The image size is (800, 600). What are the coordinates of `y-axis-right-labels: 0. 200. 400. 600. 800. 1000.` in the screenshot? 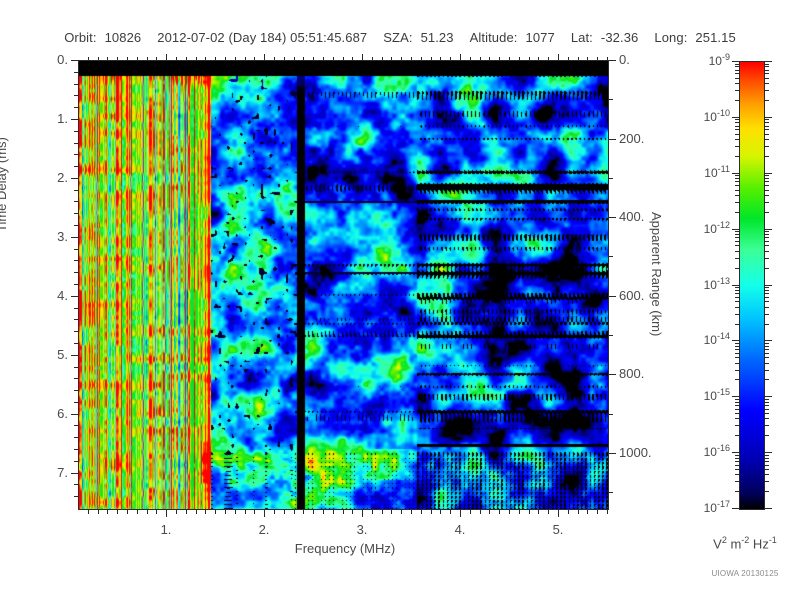 It's located at (649, 280).